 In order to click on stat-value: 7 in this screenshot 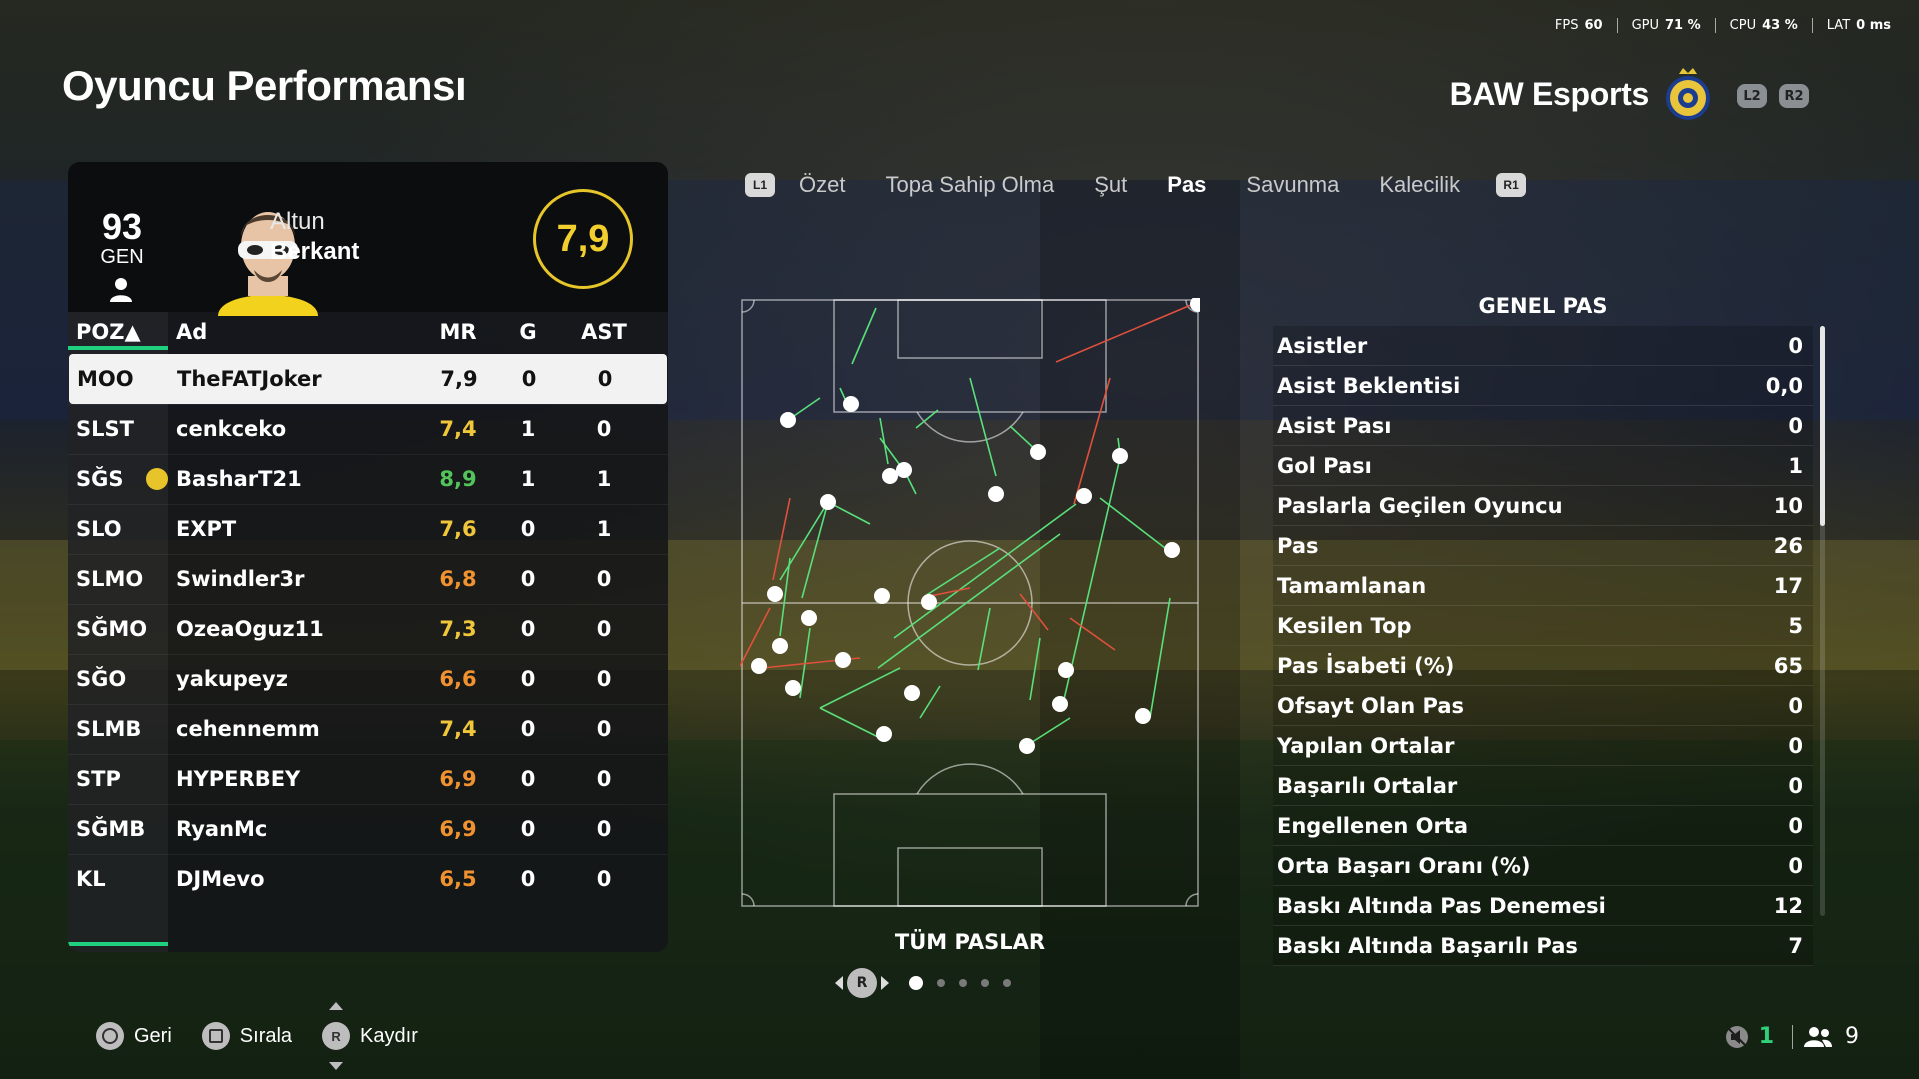, I will do `click(1795, 946)`.